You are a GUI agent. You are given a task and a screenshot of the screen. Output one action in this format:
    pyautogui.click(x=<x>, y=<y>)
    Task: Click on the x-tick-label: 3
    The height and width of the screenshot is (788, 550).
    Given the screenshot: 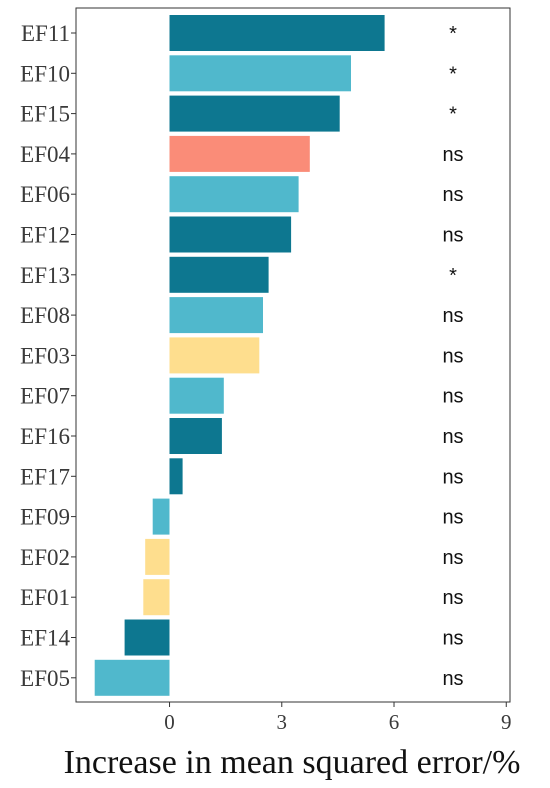 What is the action you would take?
    pyautogui.click(x=282, y=722)
    